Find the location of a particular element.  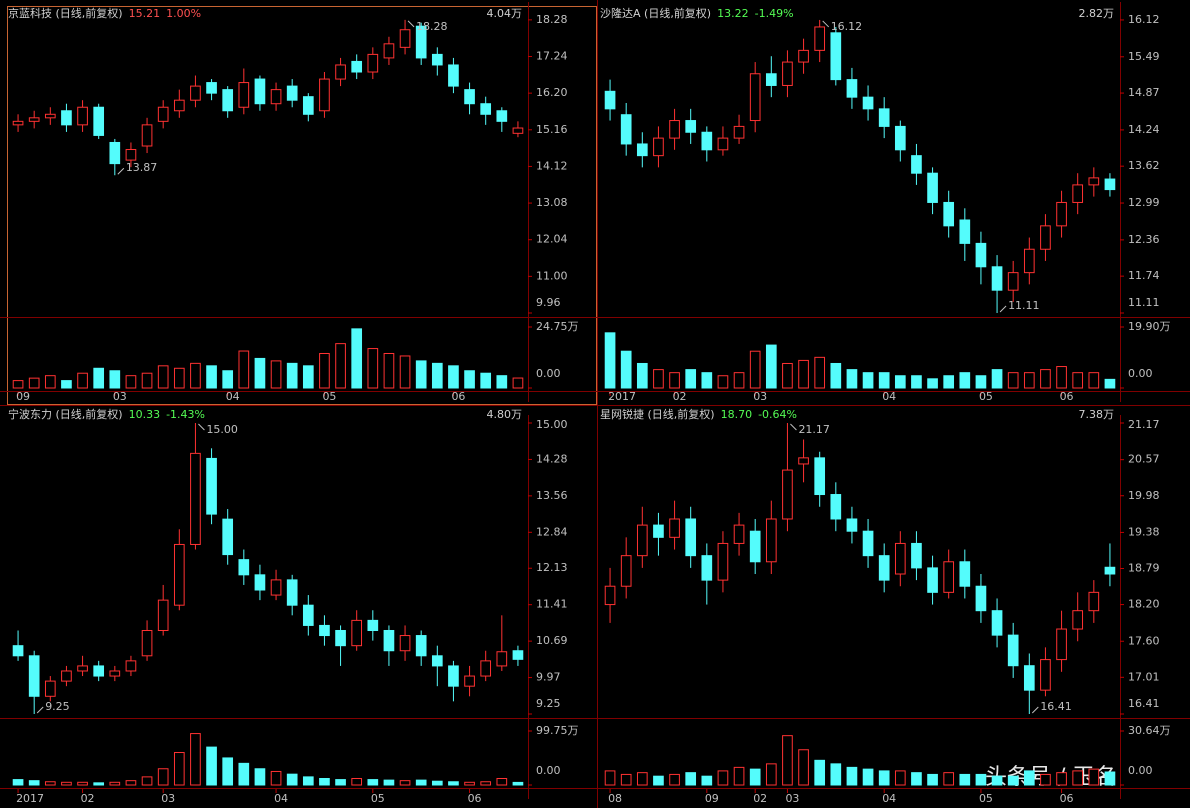

y-tick-label: 12.99 is located at coordinates (1144, 202).